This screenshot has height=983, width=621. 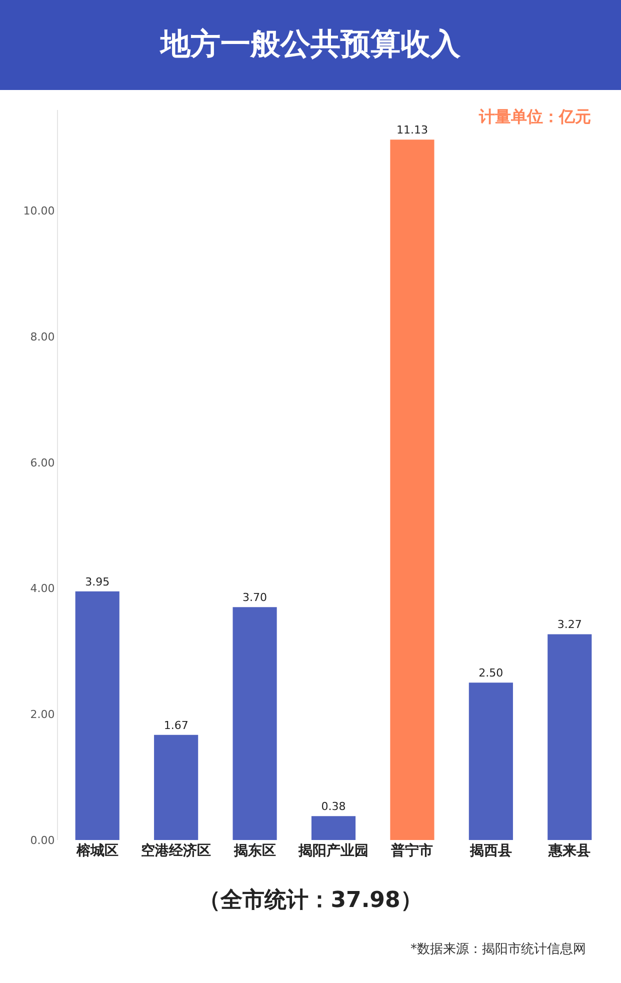 I want to click on y-tick-label: 8.00, so click(x=42, y=337).